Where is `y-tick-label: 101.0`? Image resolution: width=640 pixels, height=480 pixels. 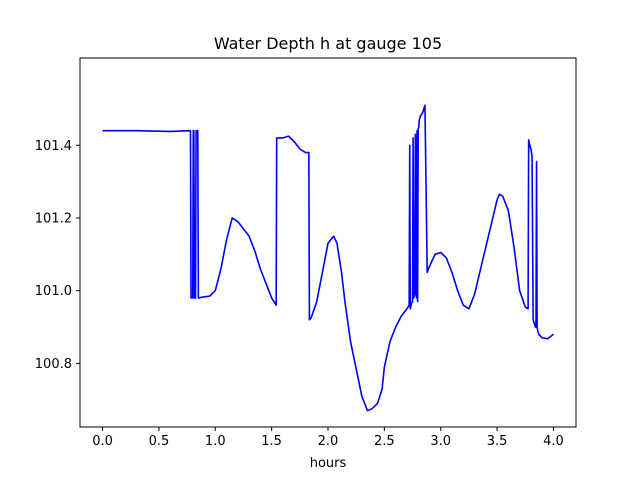
y-tick-label: 101.0 is located at coordinates (53, 291).